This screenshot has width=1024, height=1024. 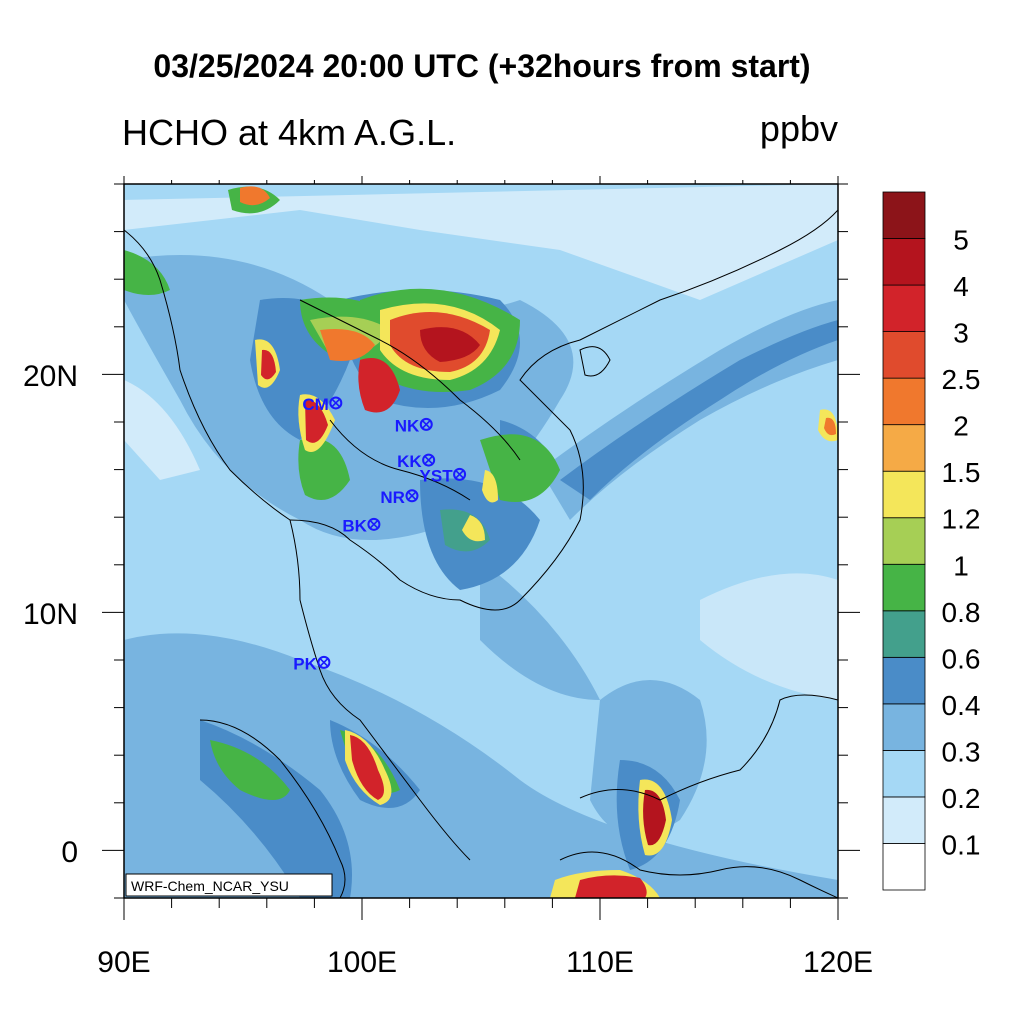 I want to click on station-label: KK, so click(x=409, y=461).